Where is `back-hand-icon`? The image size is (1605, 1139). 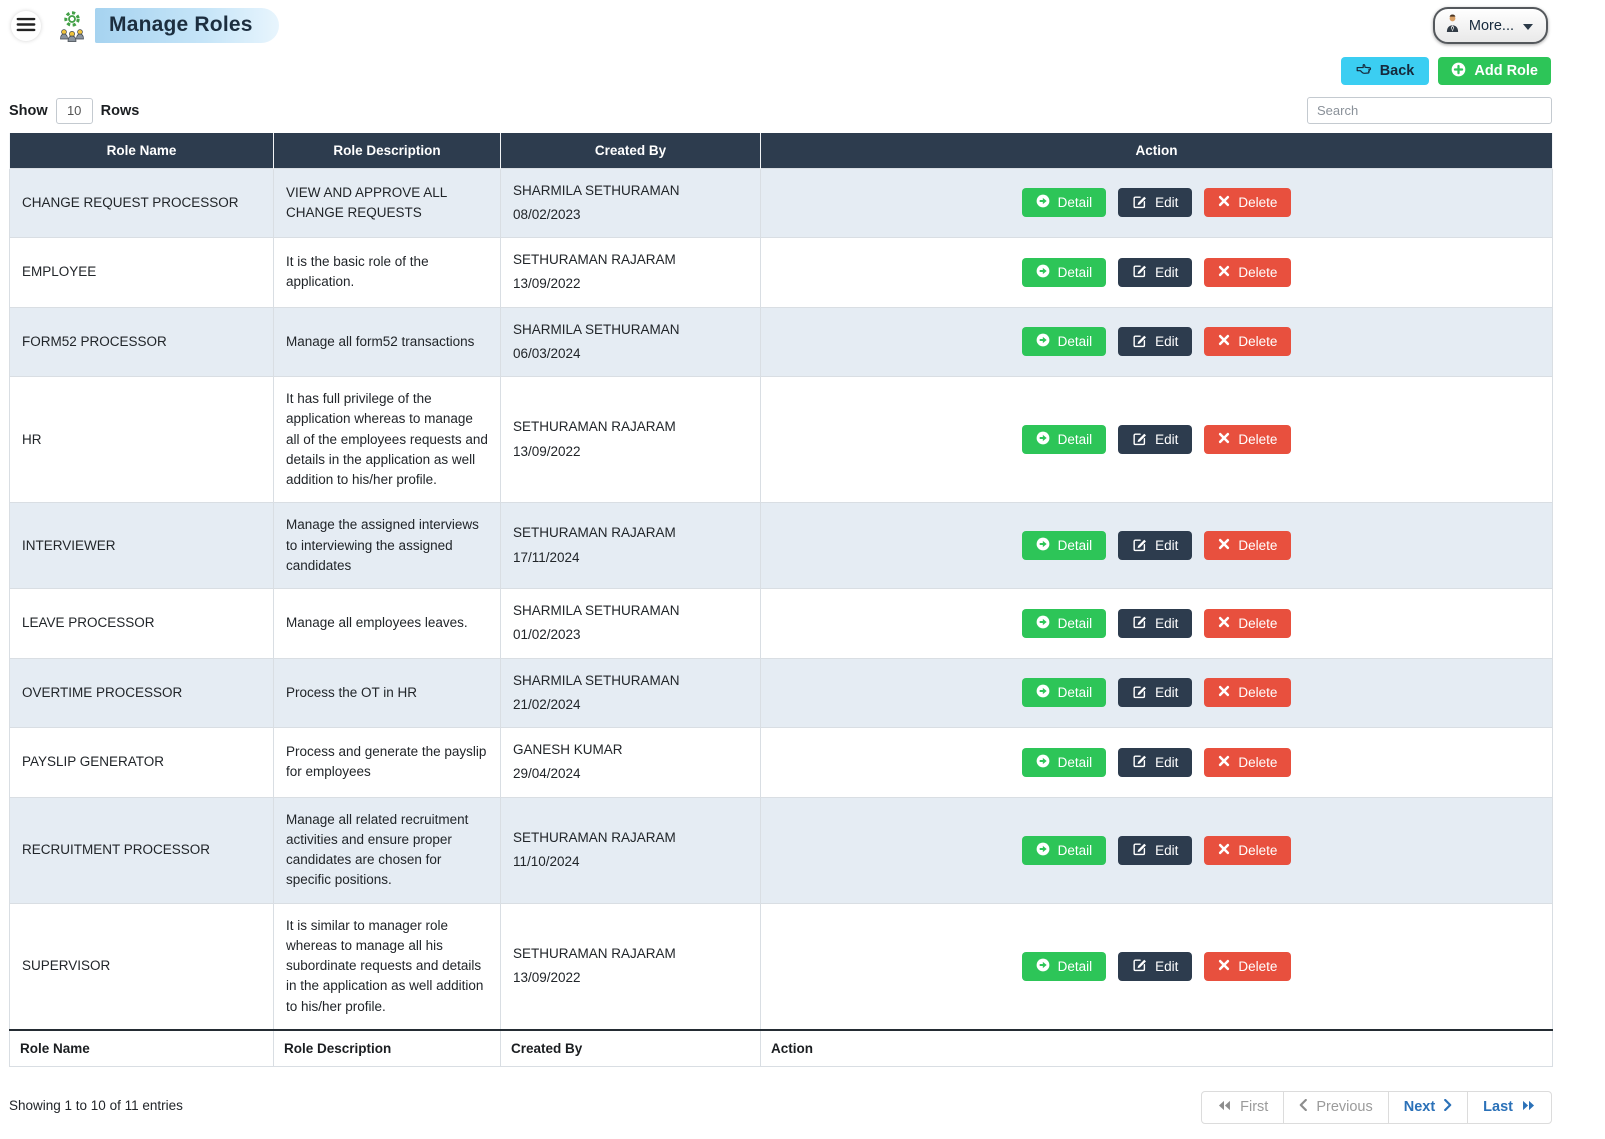
back-hand-icon is located at coordinates (1364, 71).